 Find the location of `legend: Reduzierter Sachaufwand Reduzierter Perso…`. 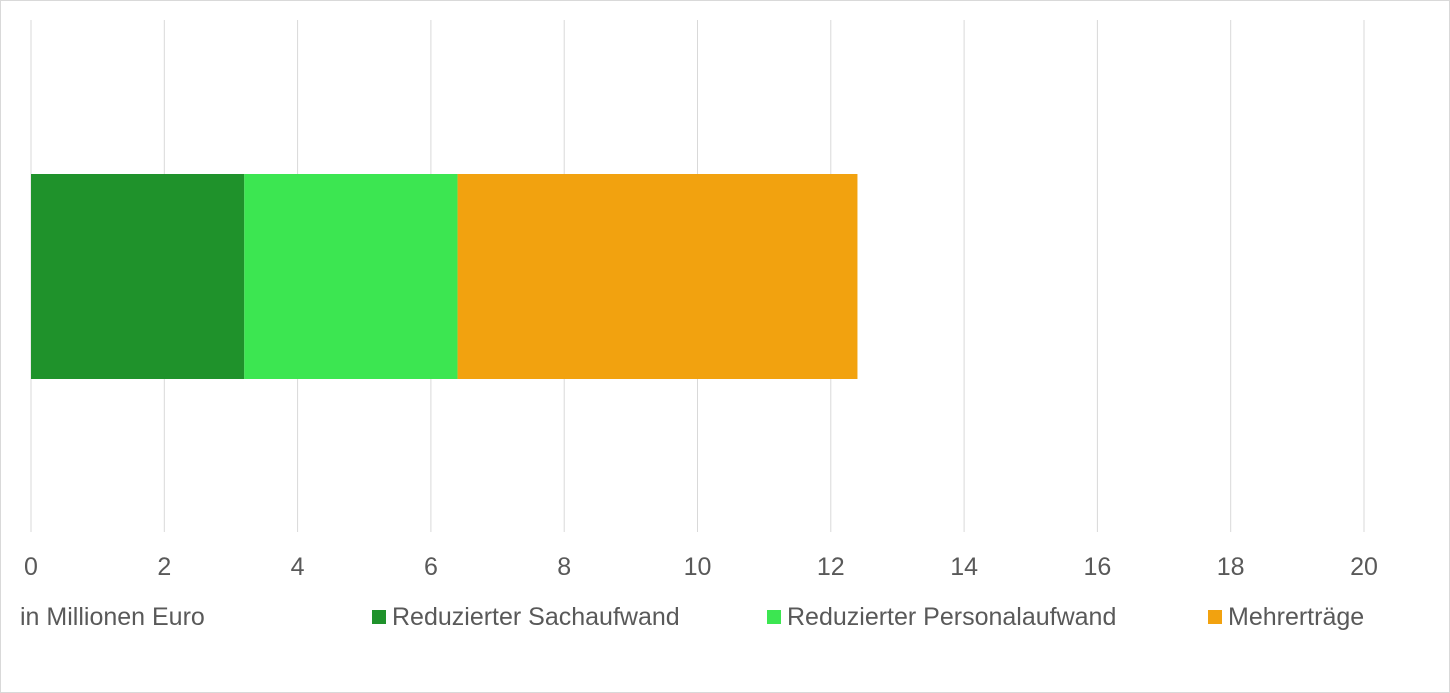

legend: Reduzierter Sachaufwand Reduzierter Perso… is located at coordinates (868, 617).